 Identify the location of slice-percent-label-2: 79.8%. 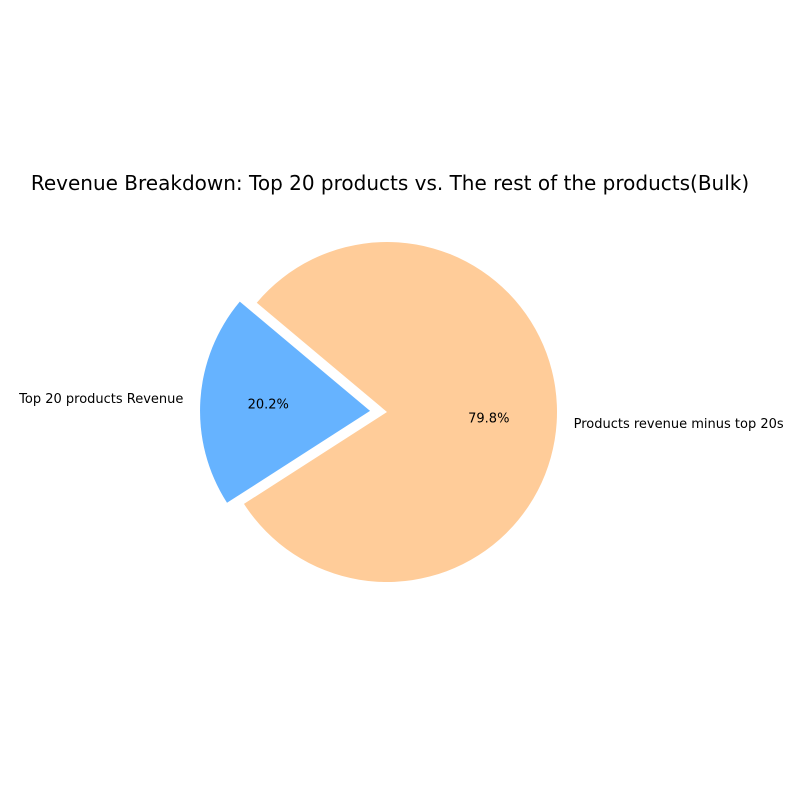
(488, 418).